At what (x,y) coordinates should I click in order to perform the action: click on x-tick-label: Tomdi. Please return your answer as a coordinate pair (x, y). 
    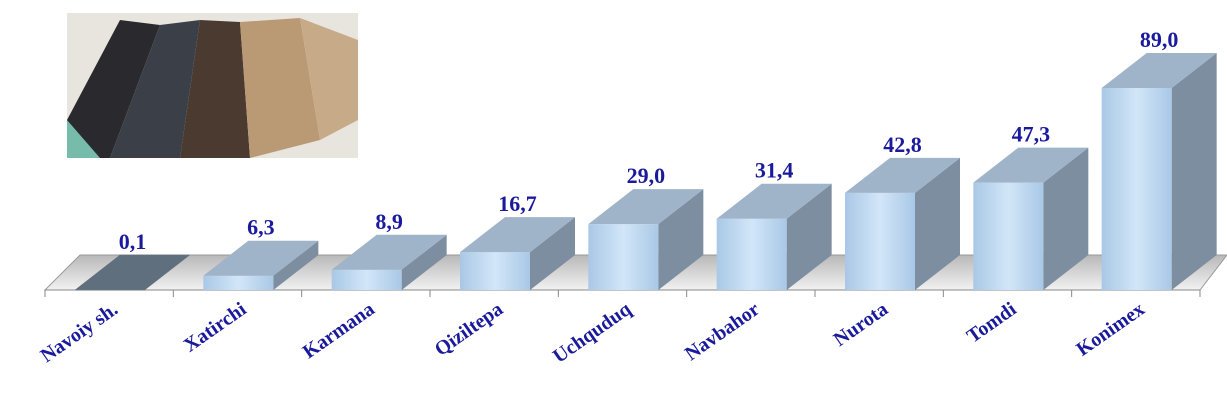
    Looking at the image, I should click on (992, 323).